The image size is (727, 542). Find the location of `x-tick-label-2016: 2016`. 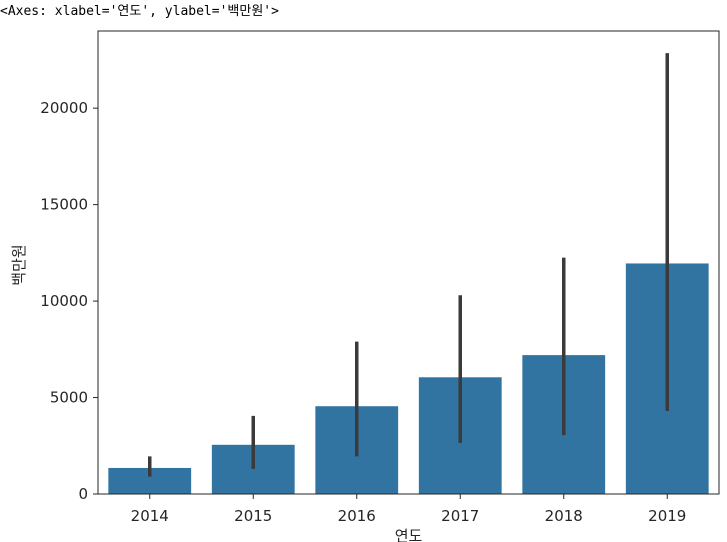

x-tick-label-2016: 2016 is located at coordinates (357, 516).